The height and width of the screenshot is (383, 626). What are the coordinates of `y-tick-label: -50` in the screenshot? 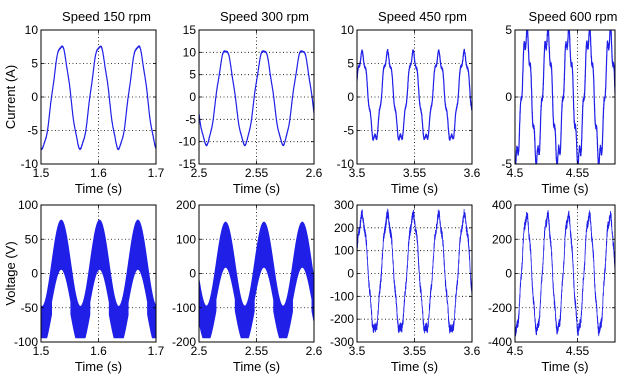 It's located at (30, 308).